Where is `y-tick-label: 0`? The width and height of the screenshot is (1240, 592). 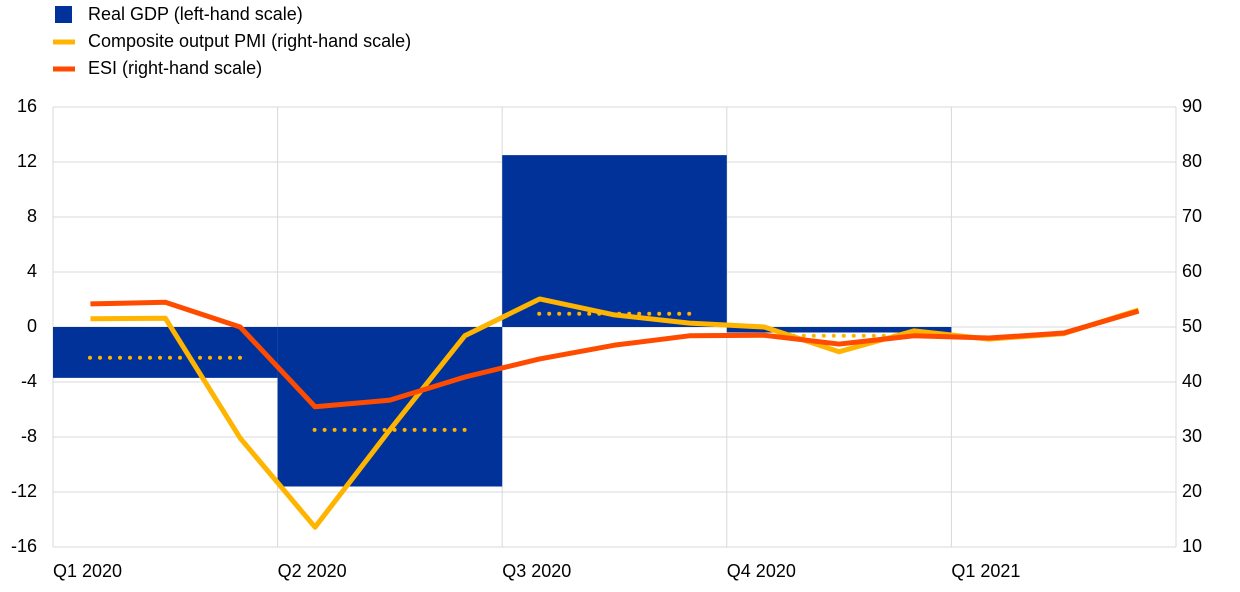
y-tick-label: 0 is located at coordinates (32, 326).